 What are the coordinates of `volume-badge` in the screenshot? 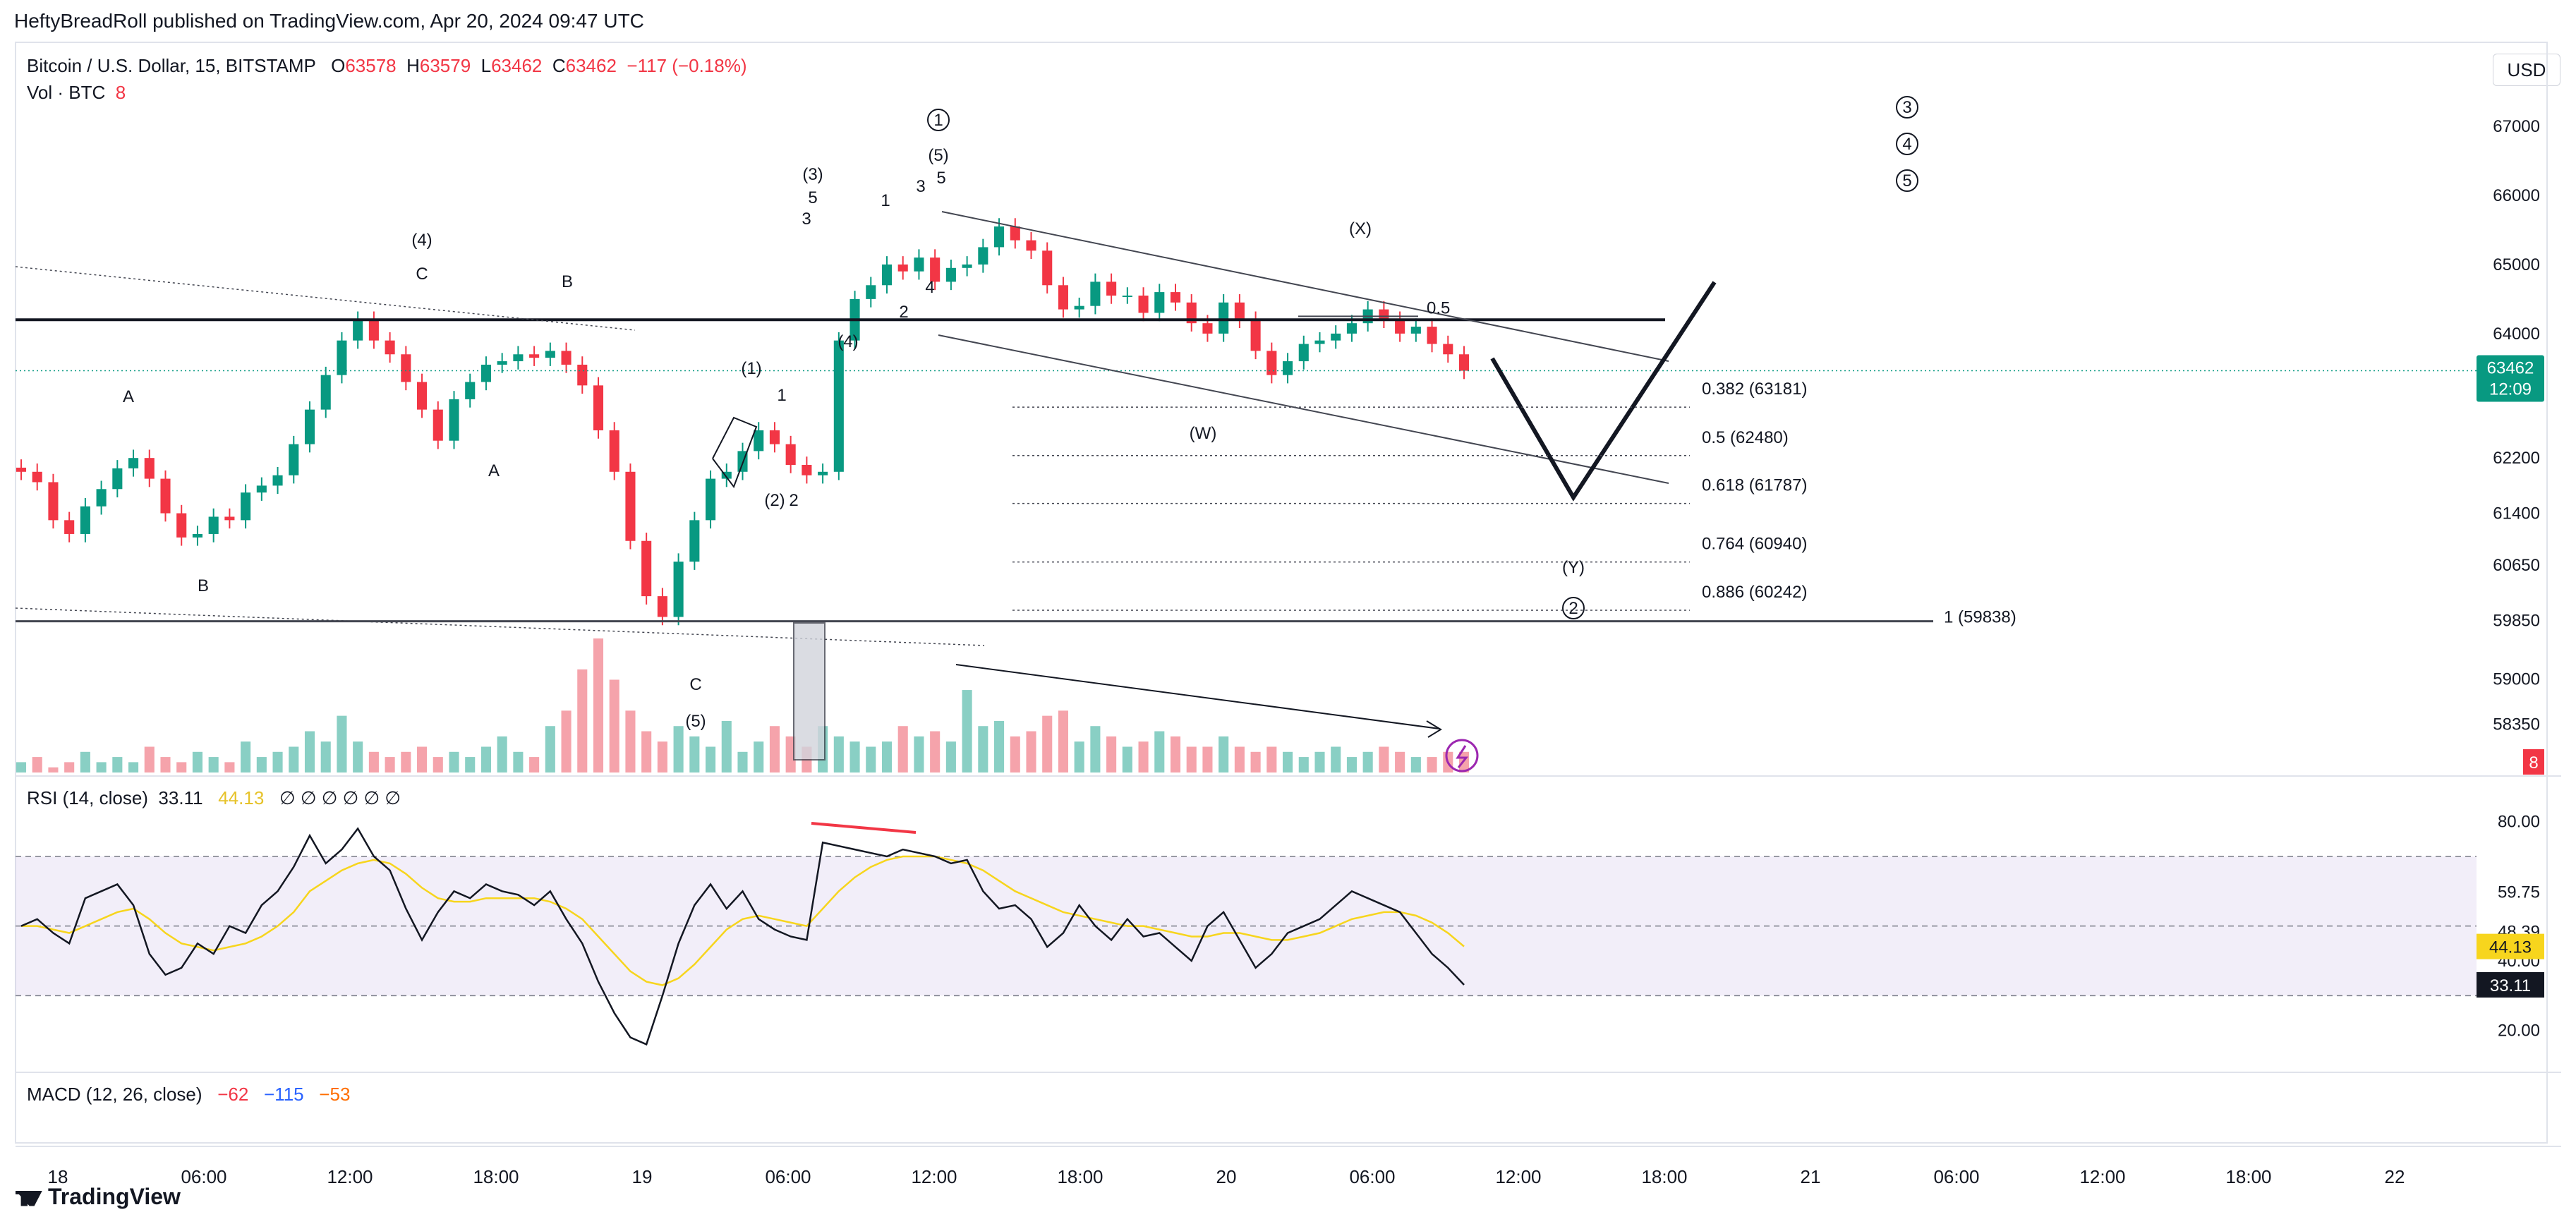 It's located at (2533, 762).